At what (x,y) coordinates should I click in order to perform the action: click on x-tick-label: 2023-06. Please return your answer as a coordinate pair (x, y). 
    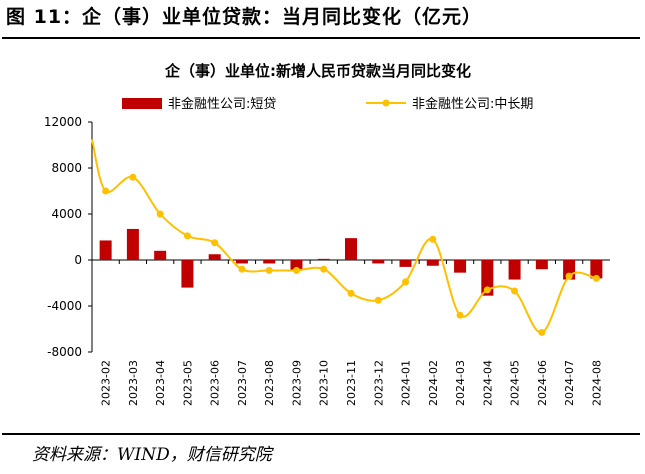
    Looking at the image, I should click on (215, 383).